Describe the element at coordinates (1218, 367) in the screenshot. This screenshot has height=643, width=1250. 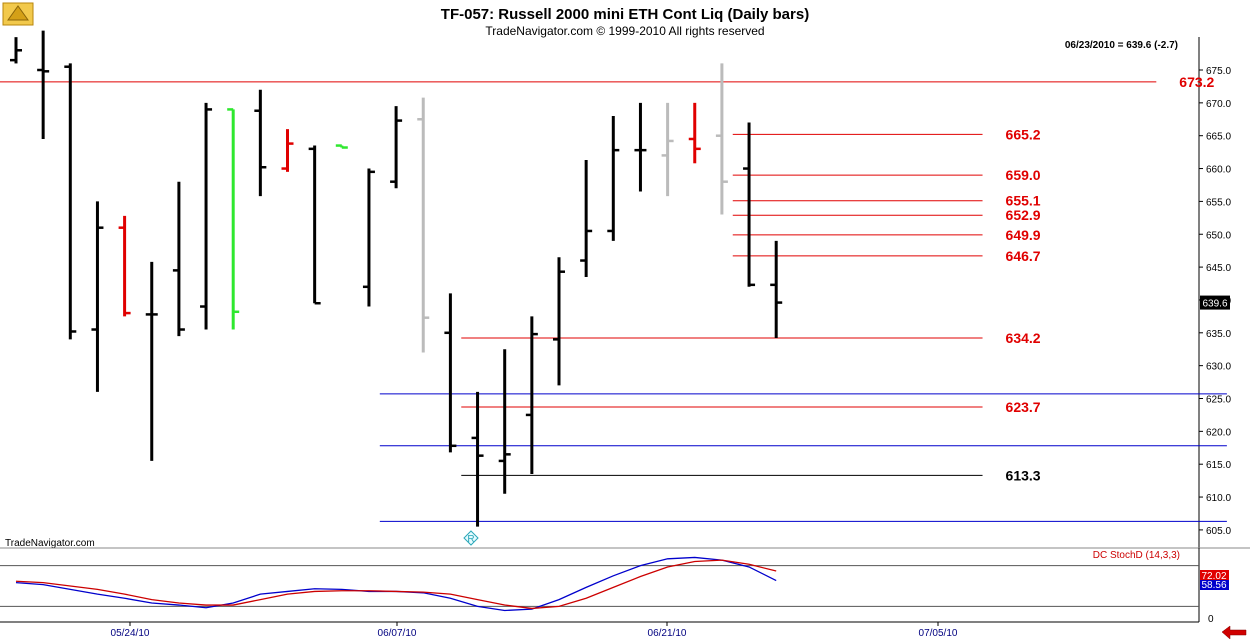
I see `y-tick-label: 630.0` at that location.